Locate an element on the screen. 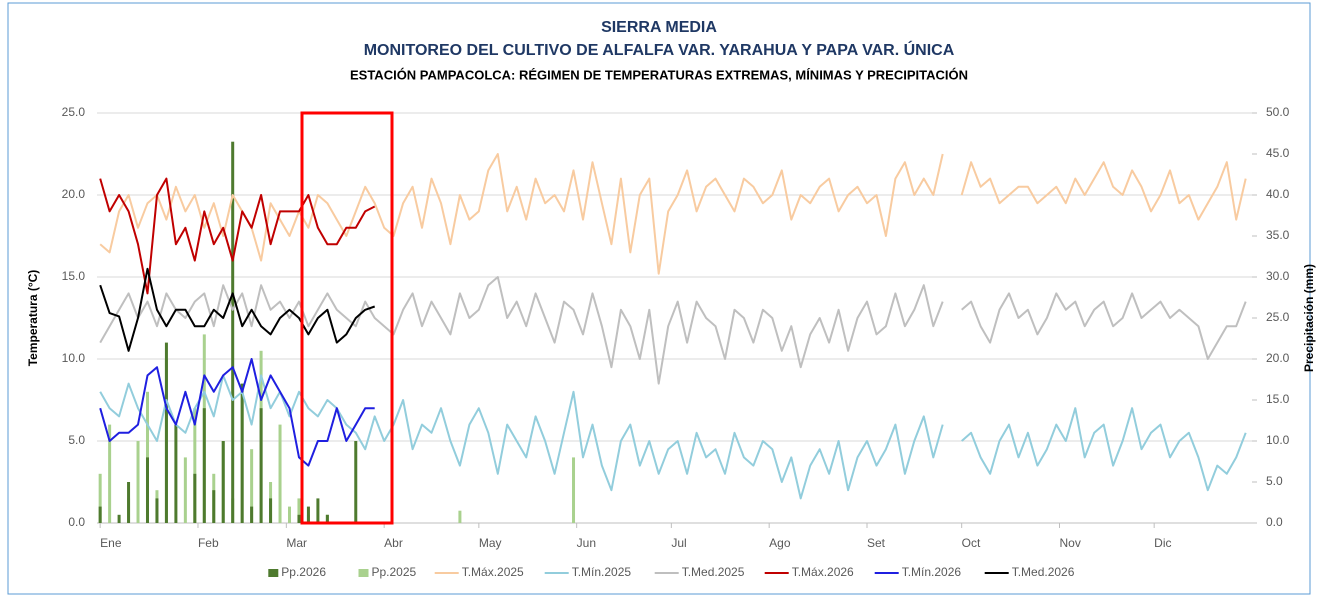  y2-tick-label: 5.0 is located at coordinates (1274, 481).